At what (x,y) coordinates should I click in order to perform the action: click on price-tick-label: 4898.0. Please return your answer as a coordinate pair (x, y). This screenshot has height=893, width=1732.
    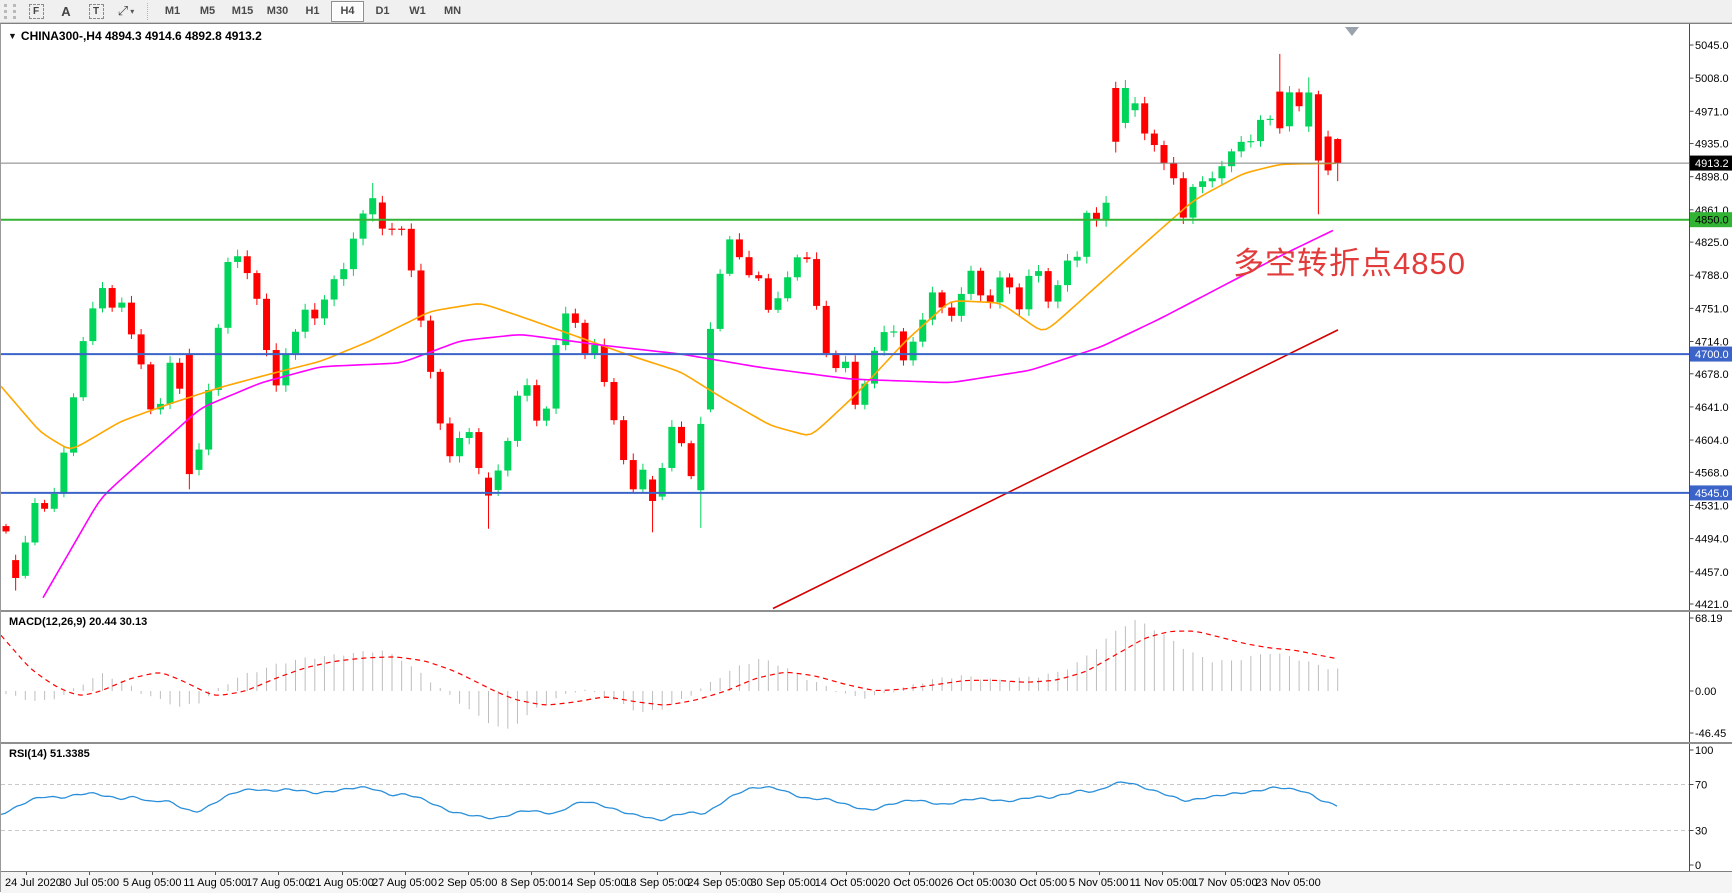
    Looking at the image, I should click on (1712, 178).